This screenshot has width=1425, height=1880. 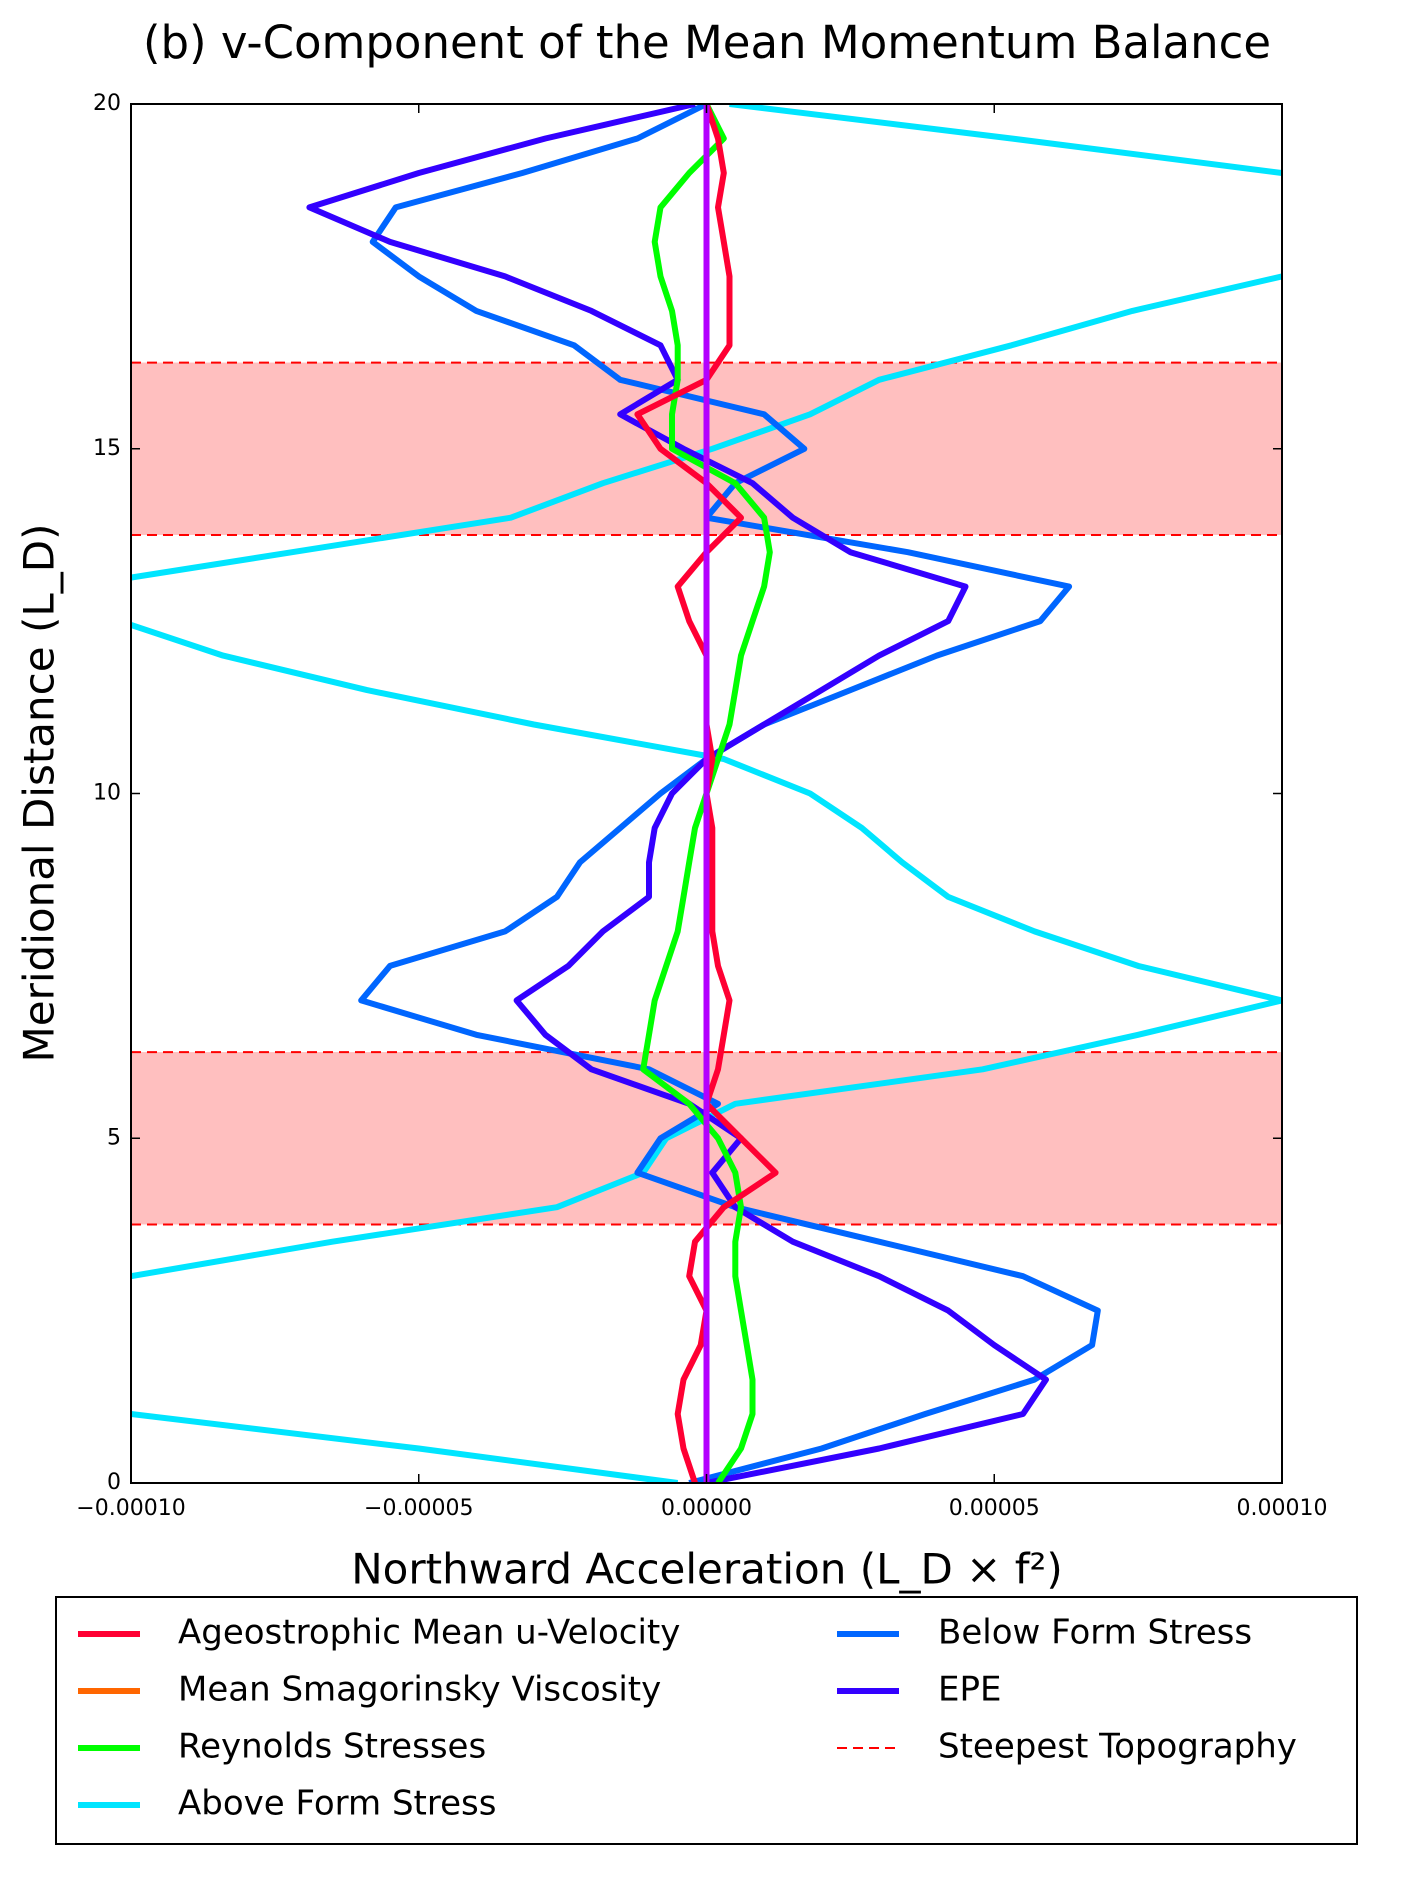 What do you see at coordinates (706, 1569) in the screenshot?
I see `x-axis-label: Northward Acceleration (L_D × f²)` at bounding box center [706, 1569].